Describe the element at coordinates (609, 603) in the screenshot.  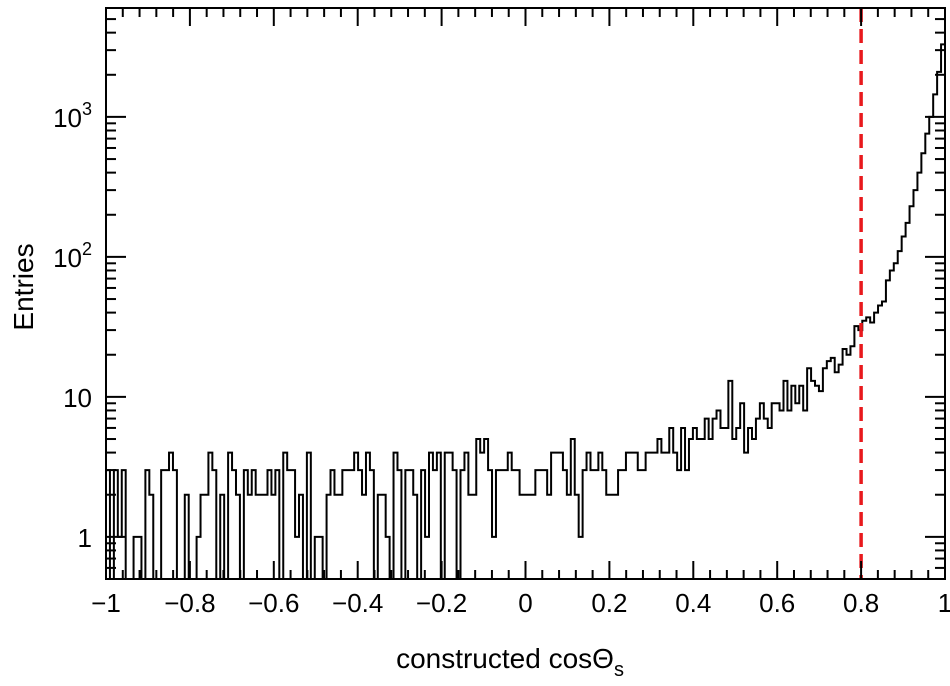
I see `x-tick-label: 0.2` at that location.